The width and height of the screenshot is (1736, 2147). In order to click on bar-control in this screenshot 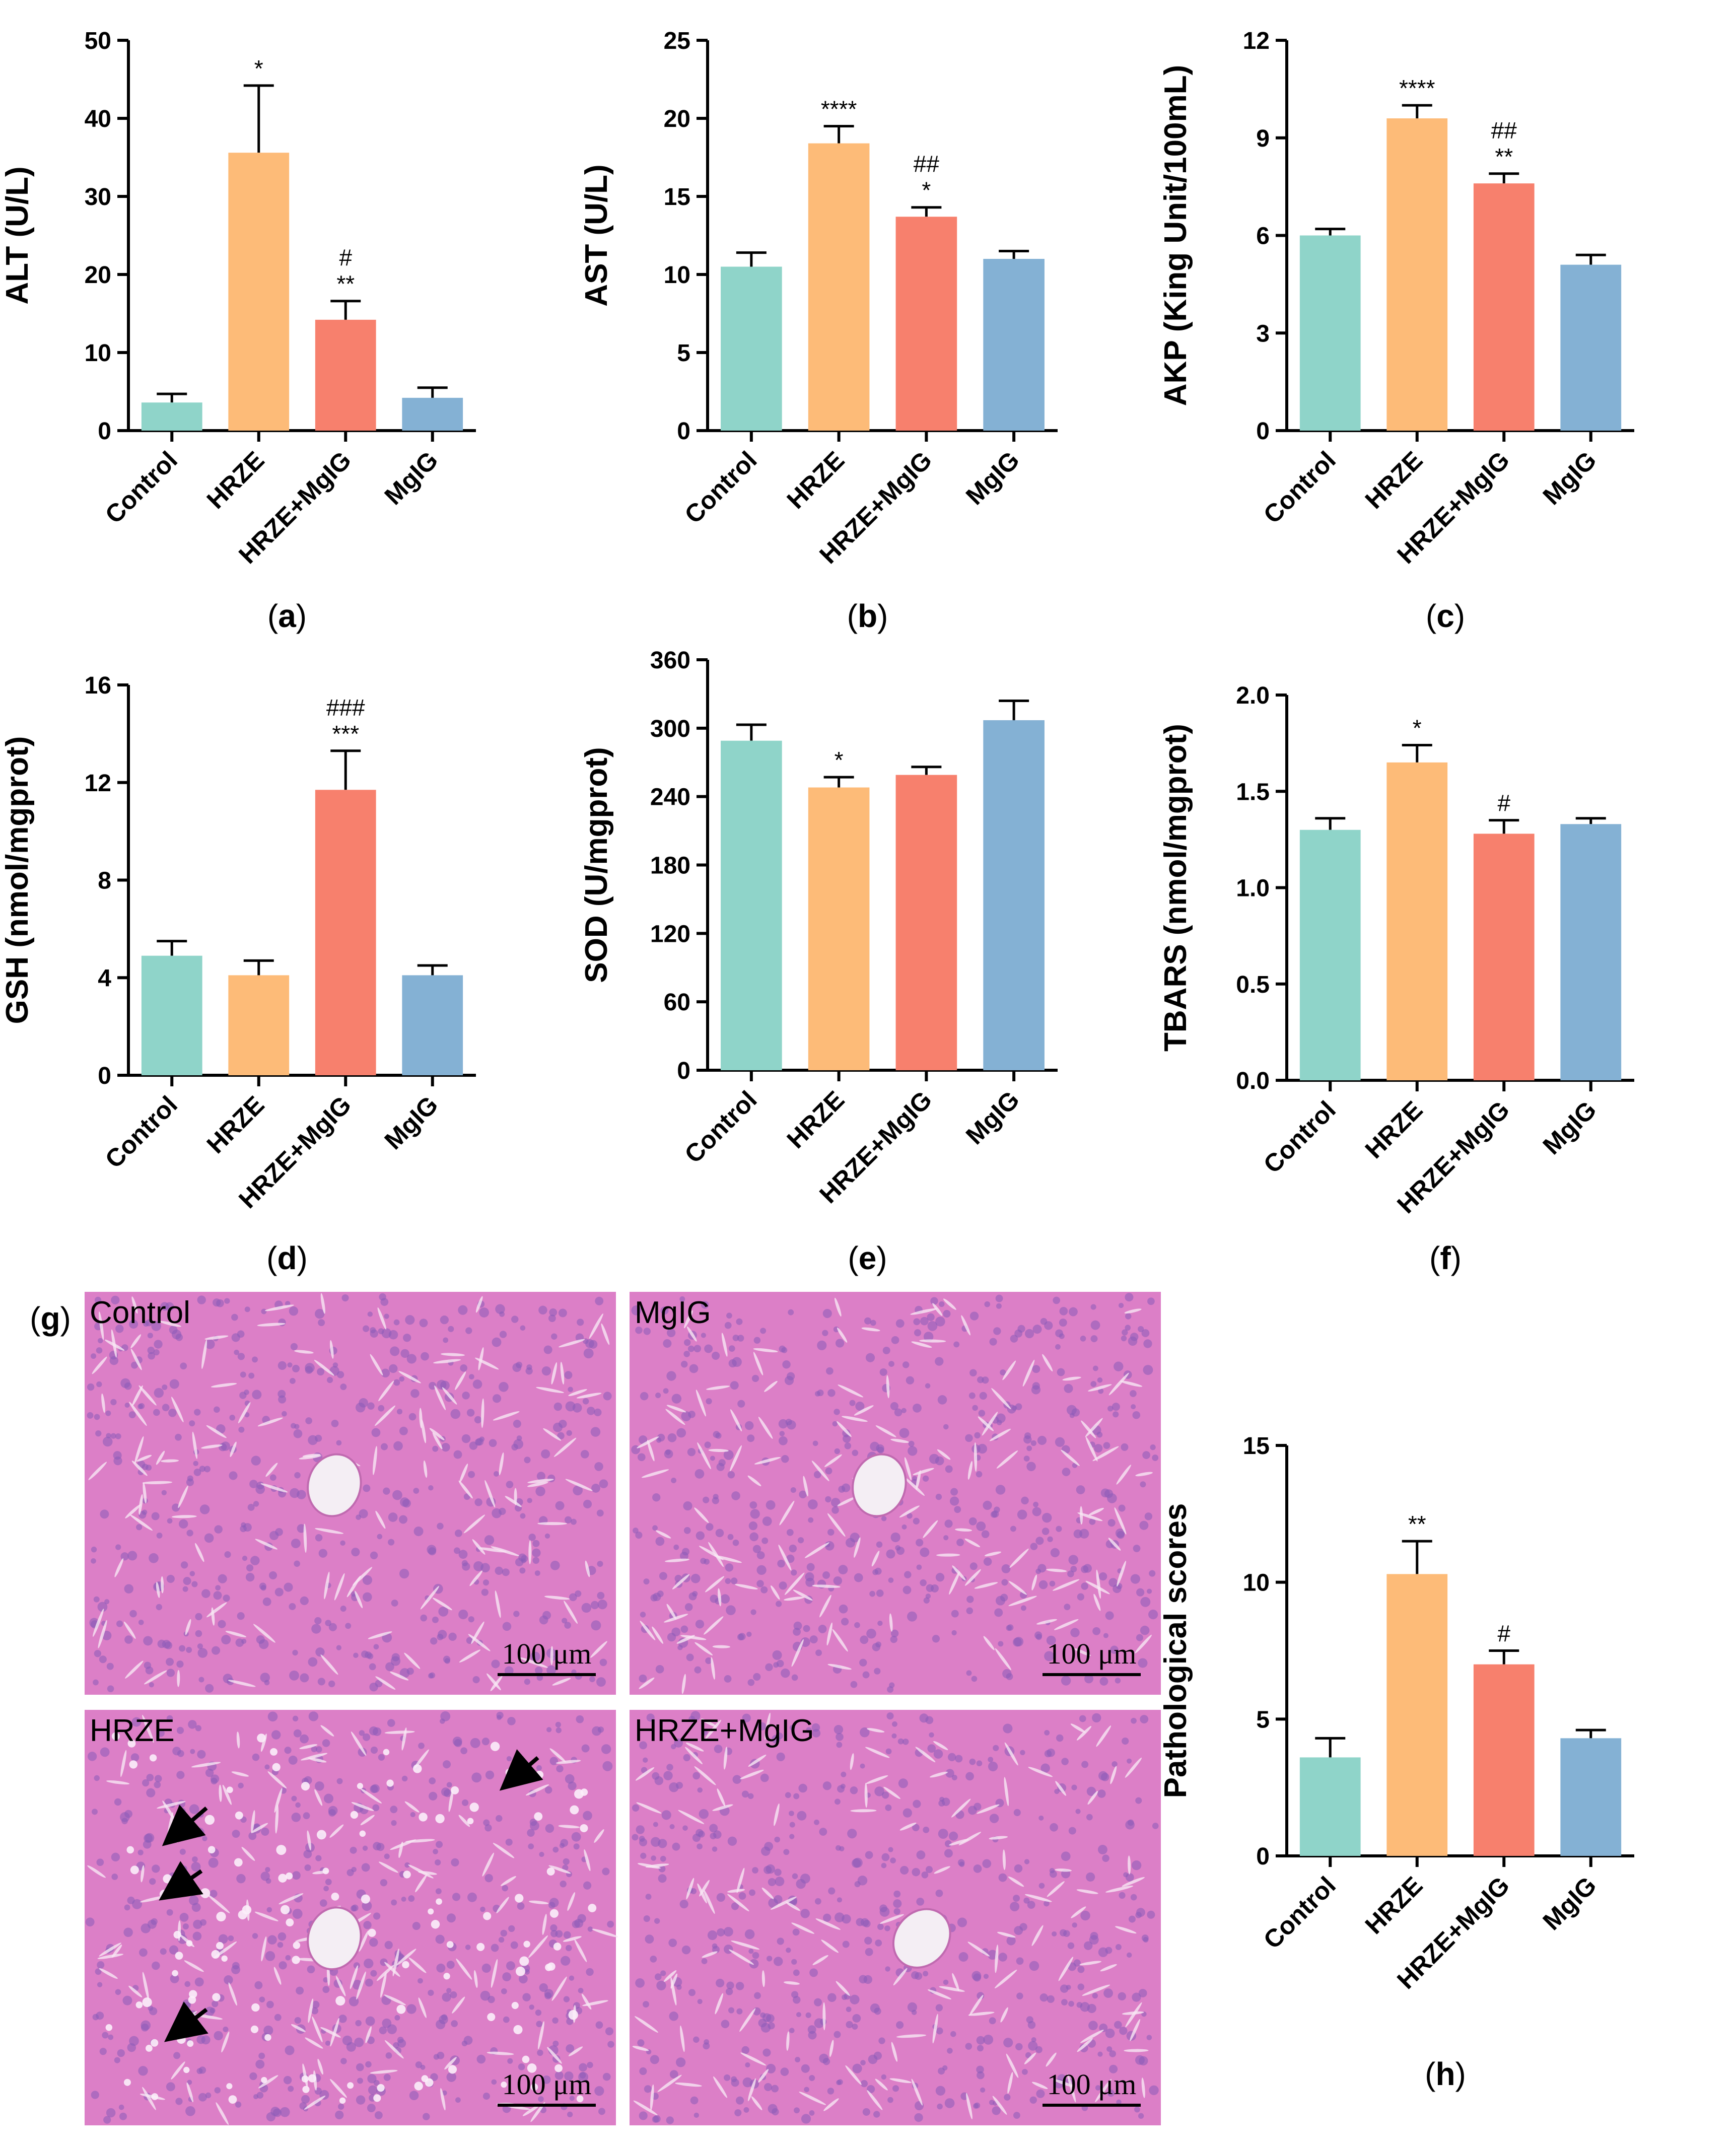, I will do `click(751, 348)`.